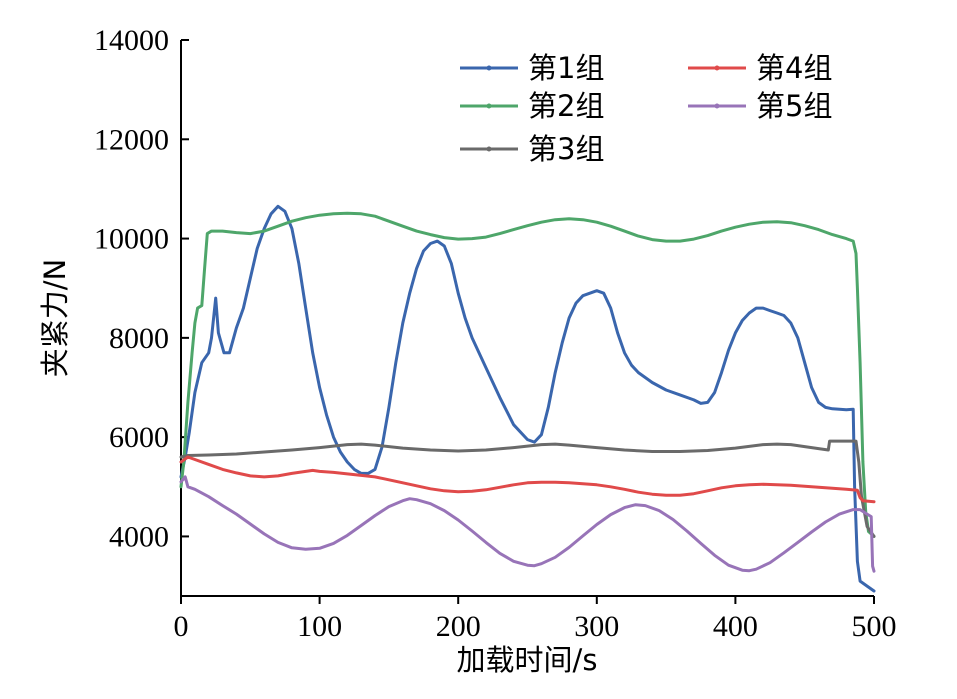 The width and height of the screenshot is (957, 699). I want to click on y-tick-label: 6000, so click(139, 437).